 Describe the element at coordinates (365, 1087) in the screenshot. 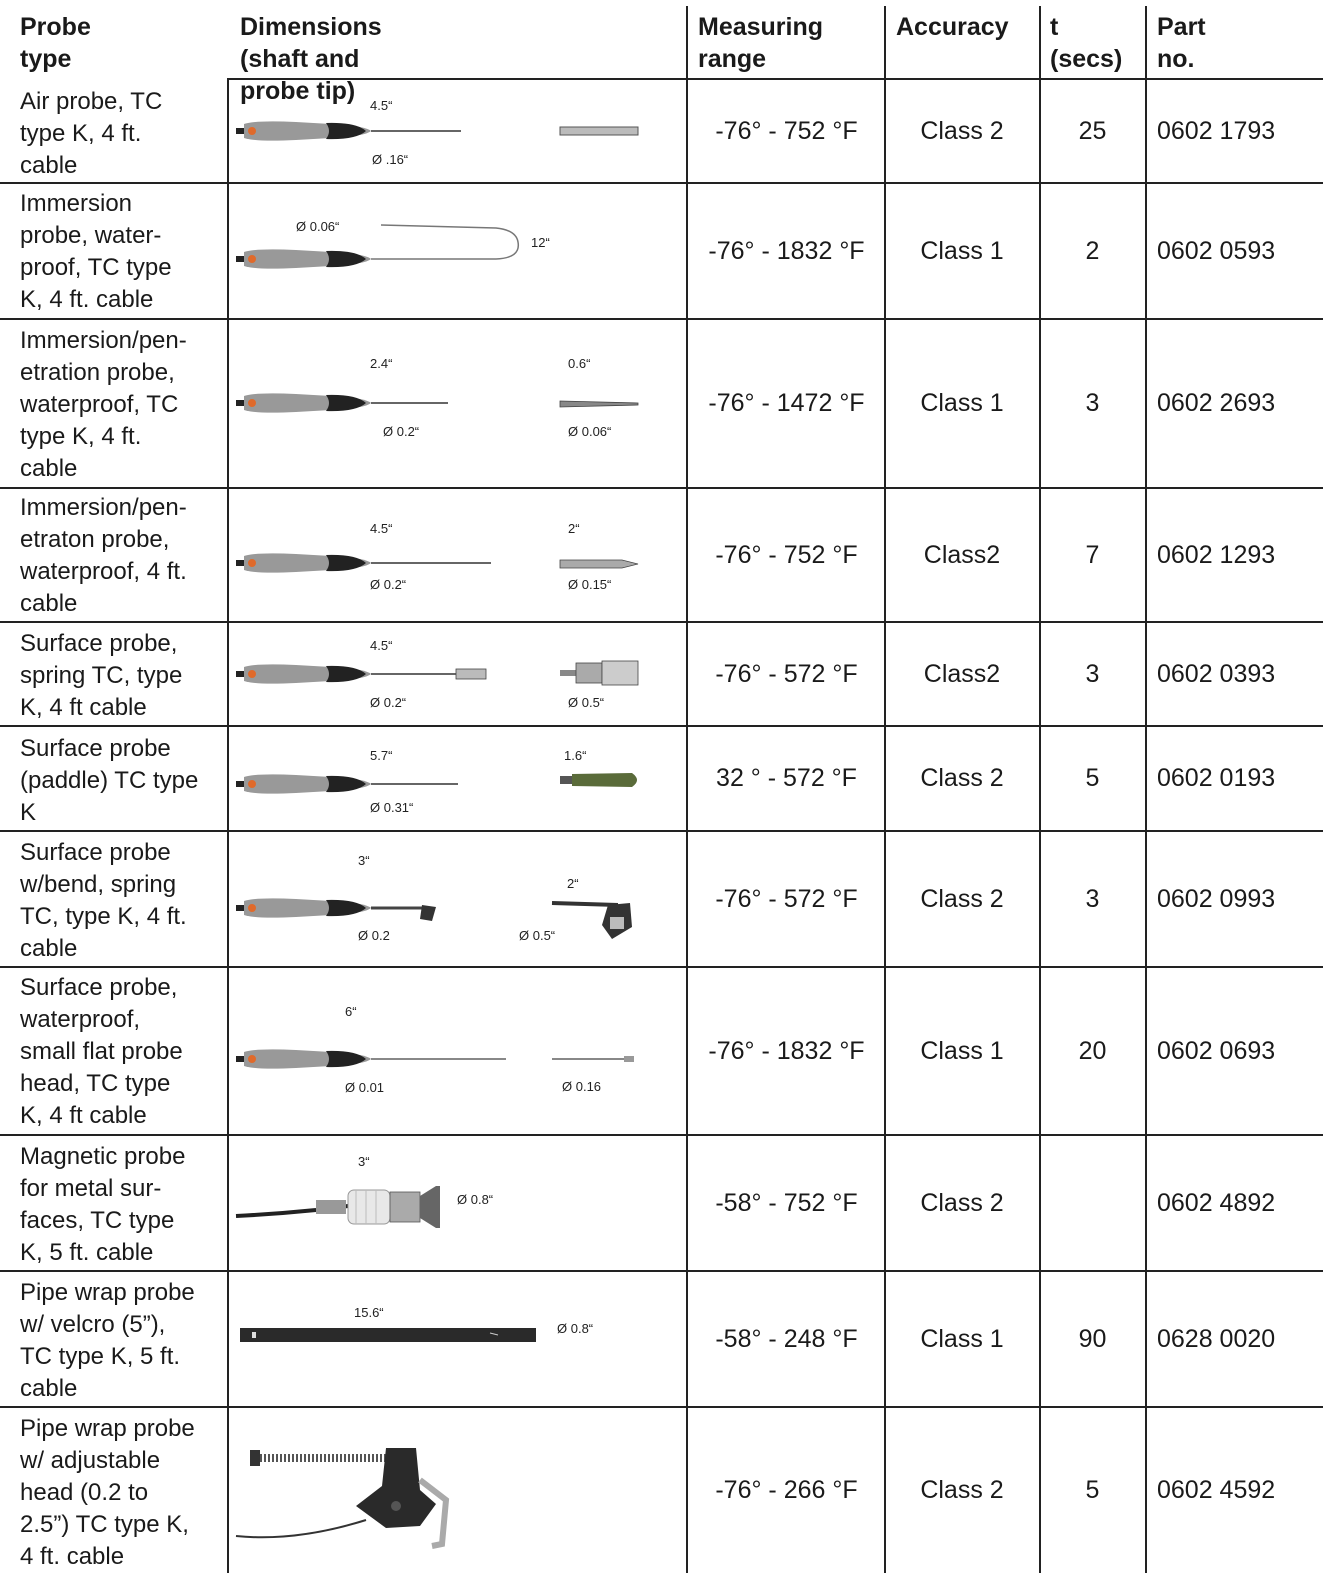

I see `shaft-diameter-label: Ø 0.01` at that location.